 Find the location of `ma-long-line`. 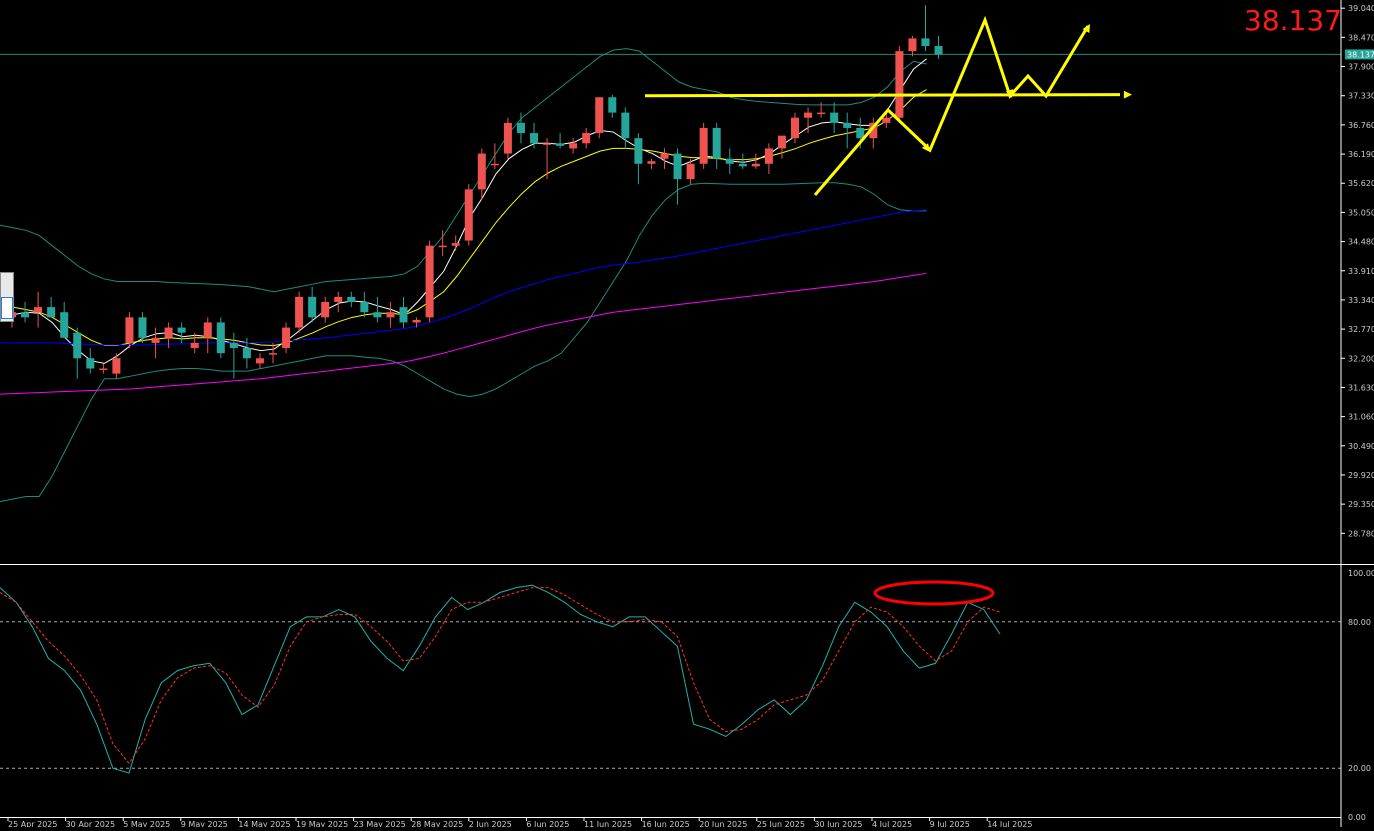

ma-long-line is located at coordinates (463, 333).